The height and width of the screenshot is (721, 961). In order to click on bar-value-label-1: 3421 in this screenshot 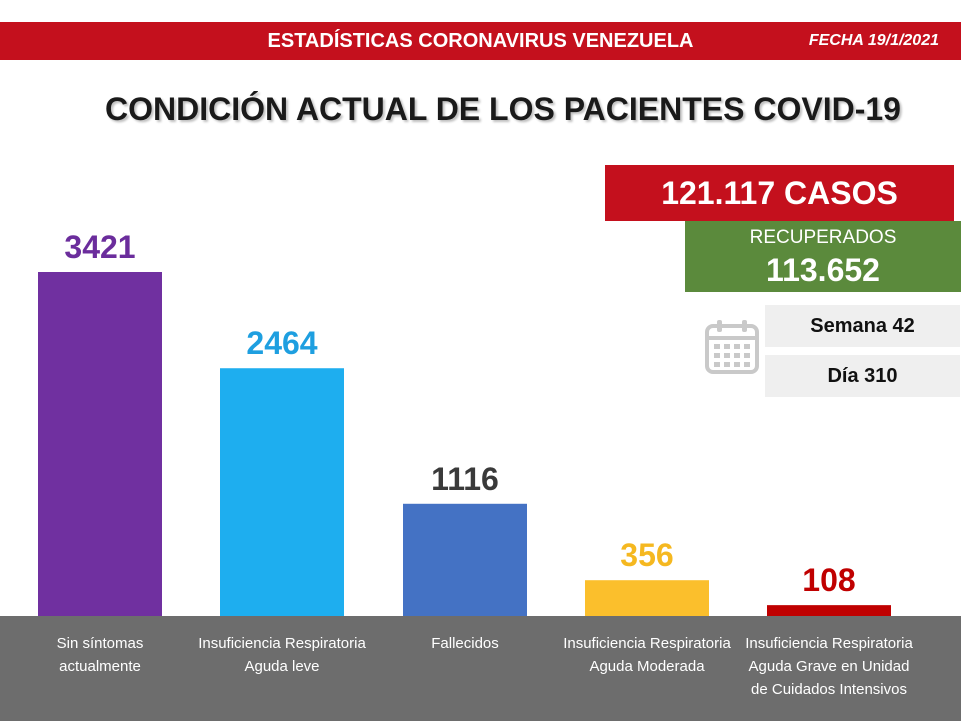, I will do `click(99, 247)`.